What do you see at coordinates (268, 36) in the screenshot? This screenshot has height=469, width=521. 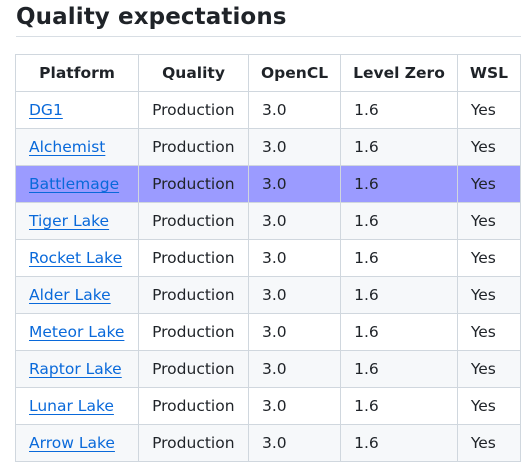 I see `heading-divider` at bounding box center [268, 36].